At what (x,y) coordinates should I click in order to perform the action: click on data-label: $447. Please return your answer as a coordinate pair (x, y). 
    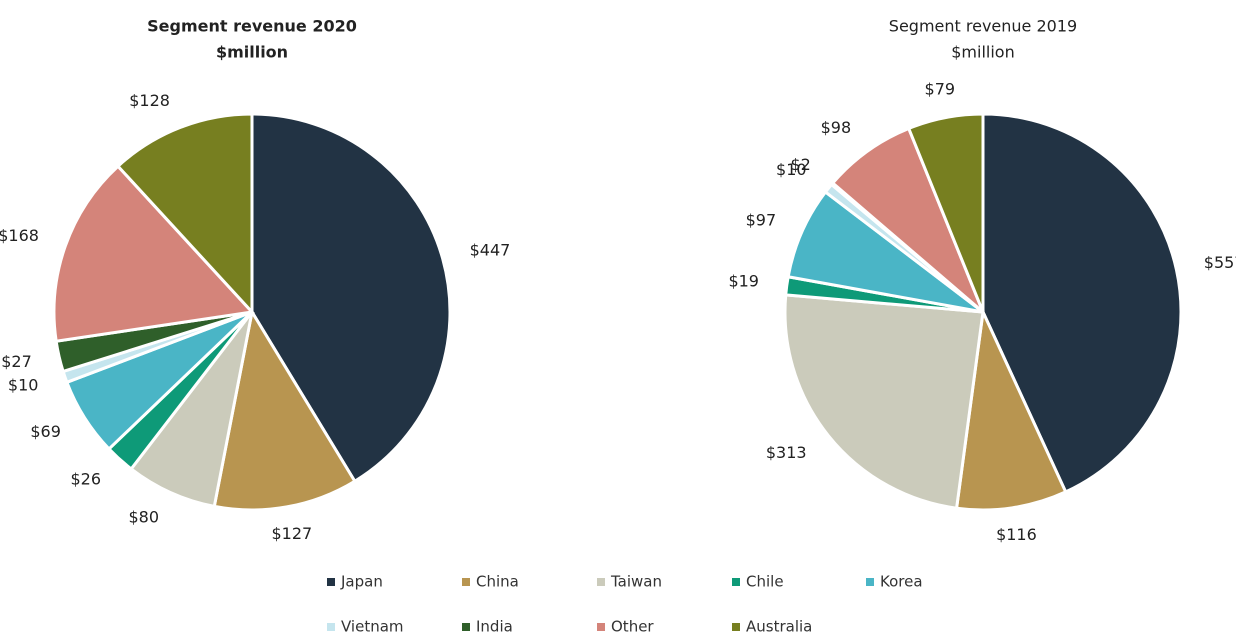
    Looking at the image, I should click on (490, 250).